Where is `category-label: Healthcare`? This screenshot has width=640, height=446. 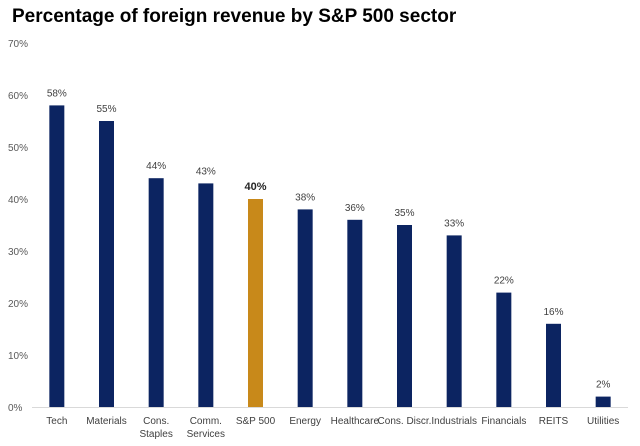 category-label: Healthcare is located at coordinates (355, 421).